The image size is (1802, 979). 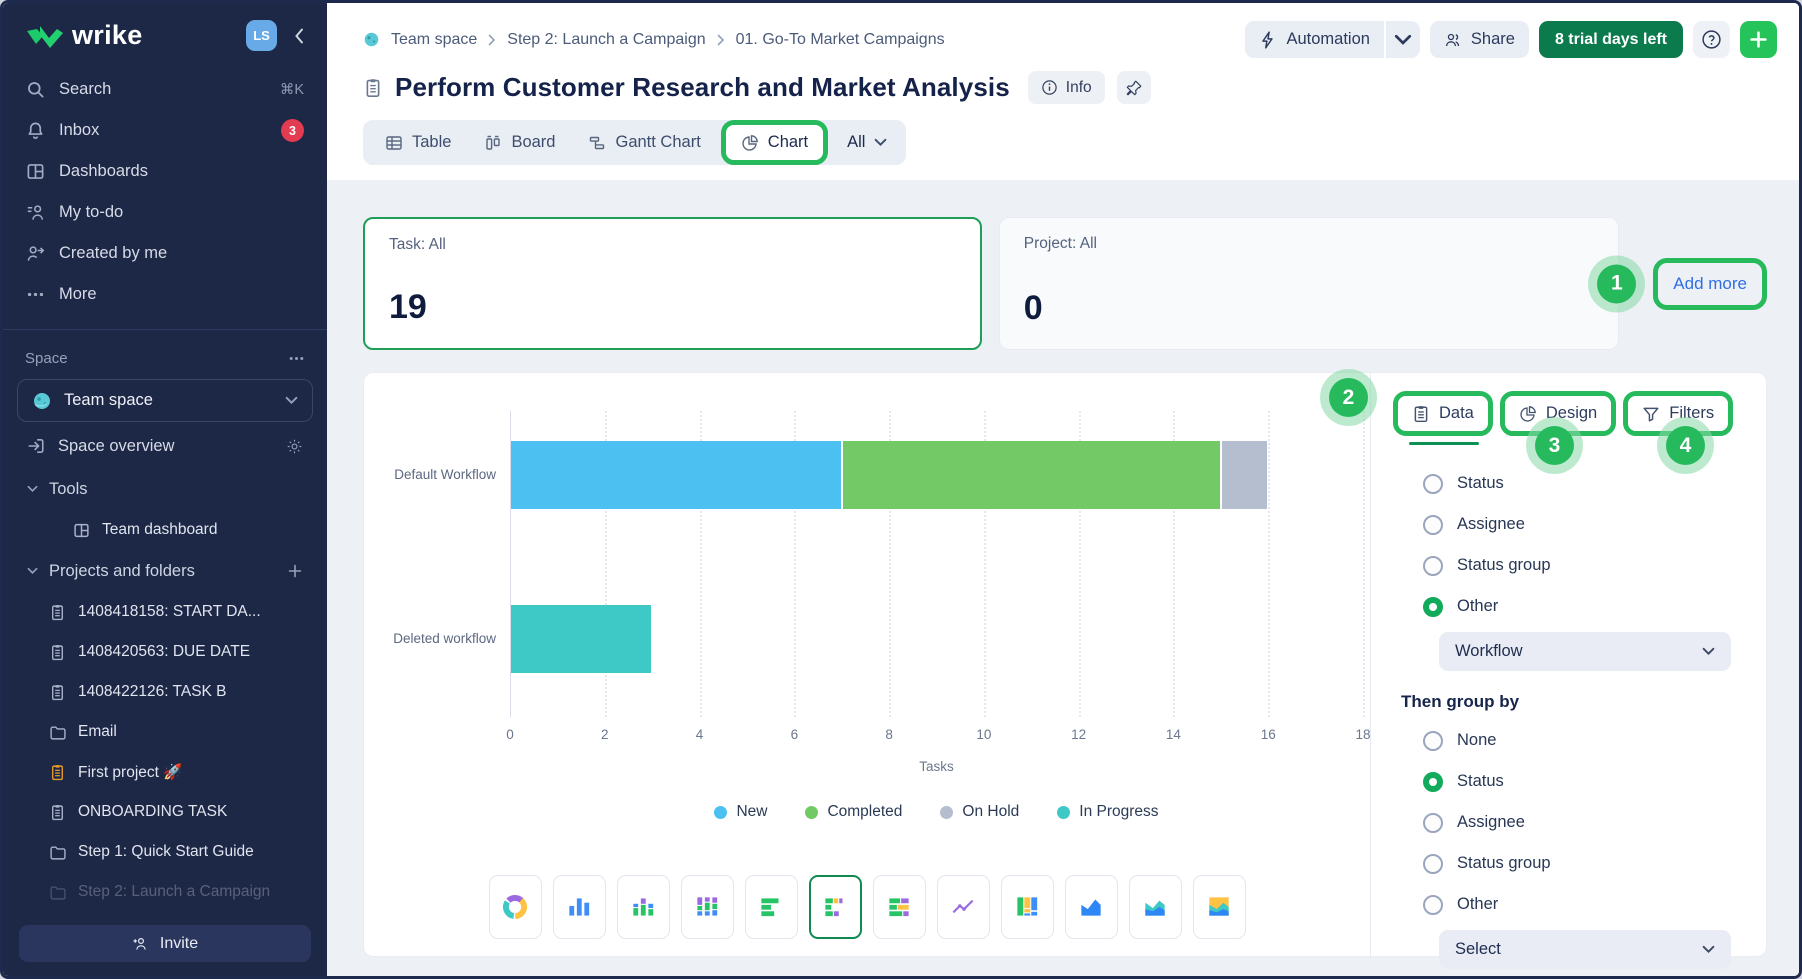 What do you see at coordinates (294, 446) in the screenshot?
I see `gear-icon` at bounding box center [294, 446].